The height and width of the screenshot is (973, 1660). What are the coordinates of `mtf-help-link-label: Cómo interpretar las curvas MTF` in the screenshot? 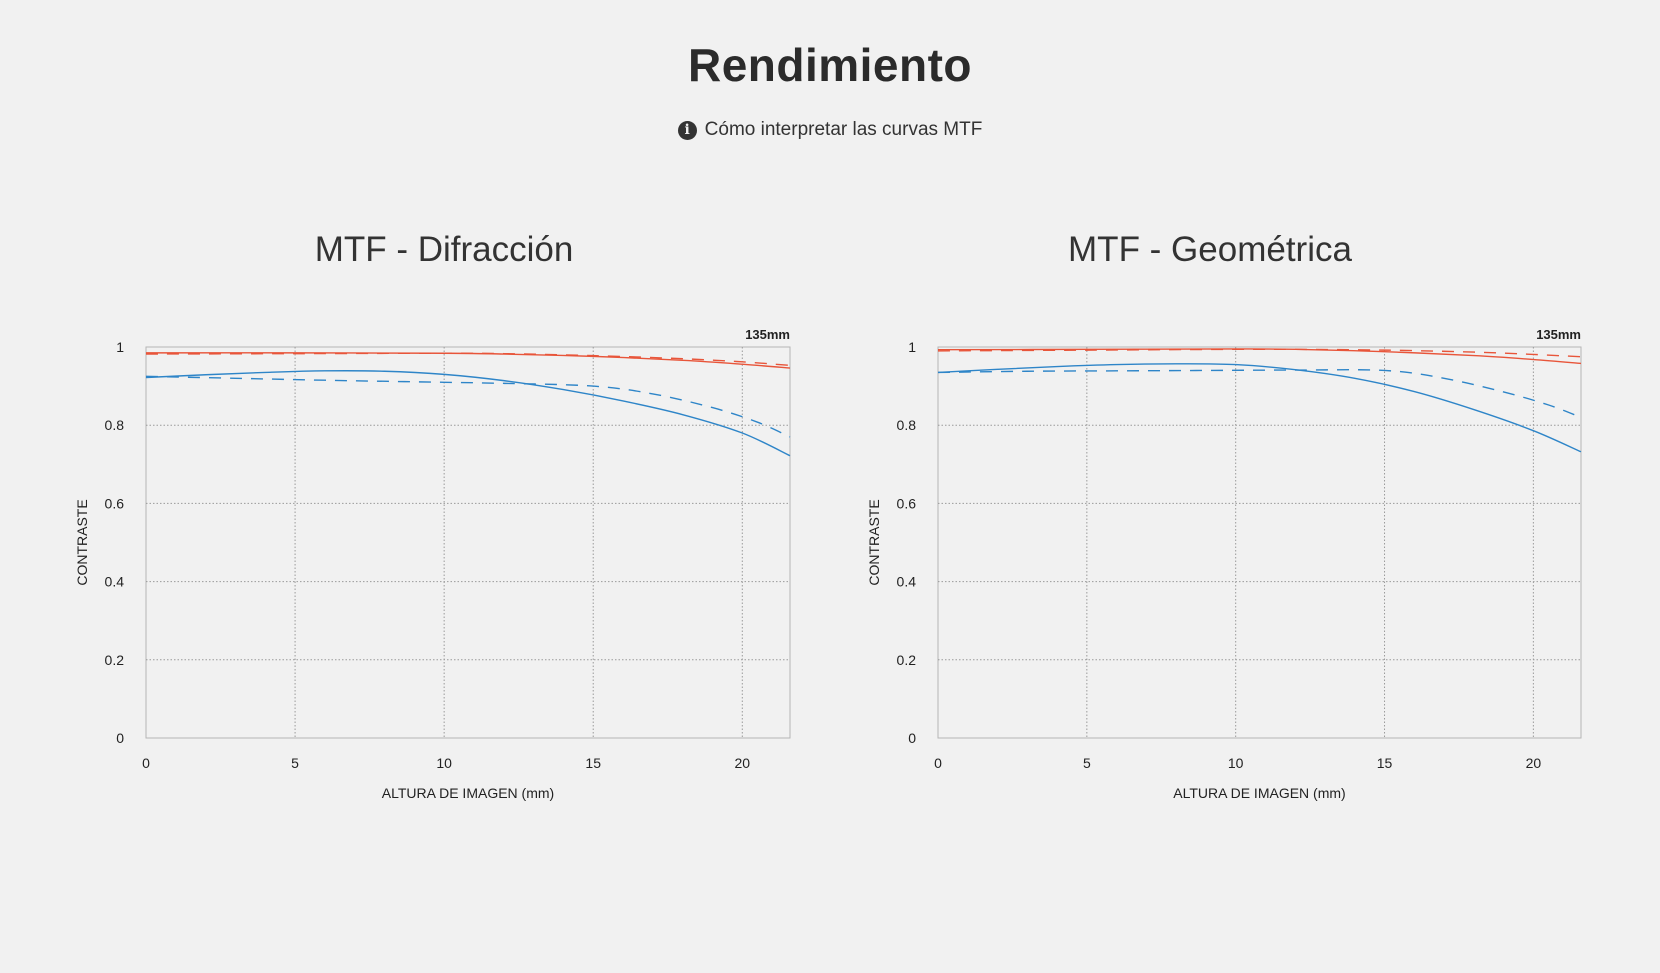 It's located at (843, 129).